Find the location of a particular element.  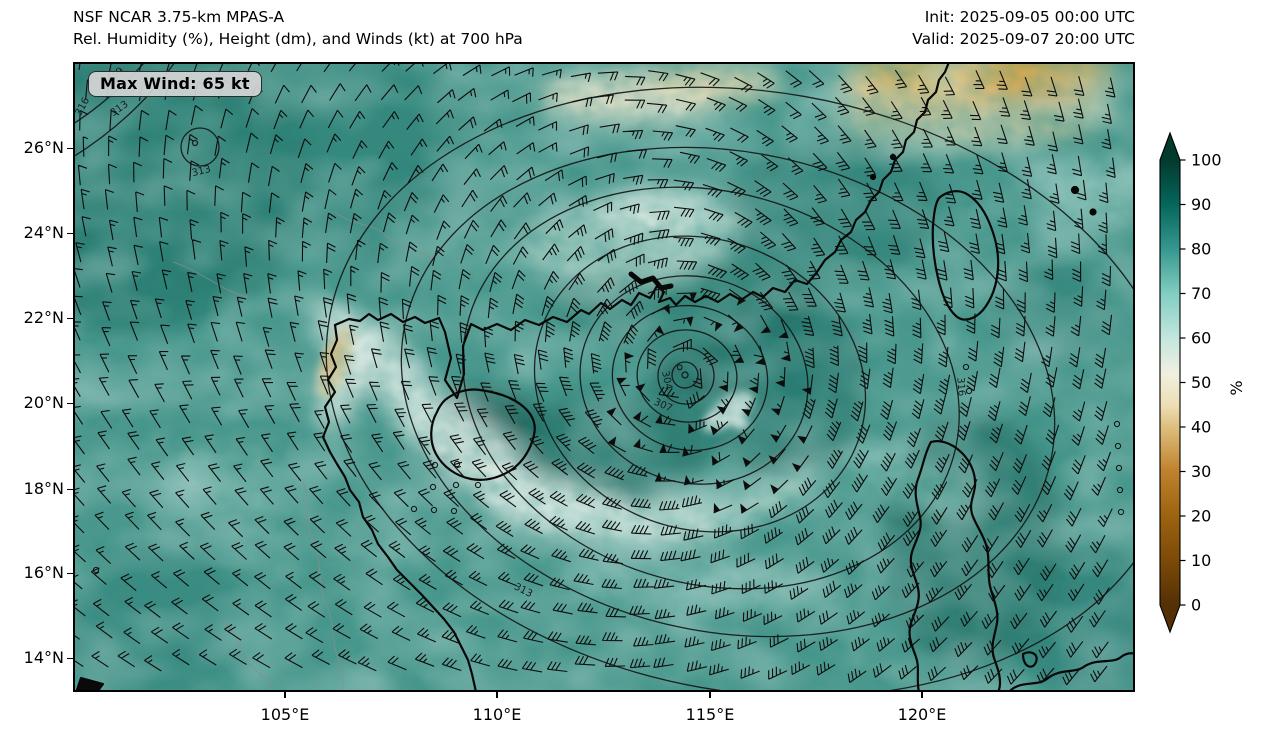

colorbar-tick-label: 50 is located at coordinates (1201, 382).